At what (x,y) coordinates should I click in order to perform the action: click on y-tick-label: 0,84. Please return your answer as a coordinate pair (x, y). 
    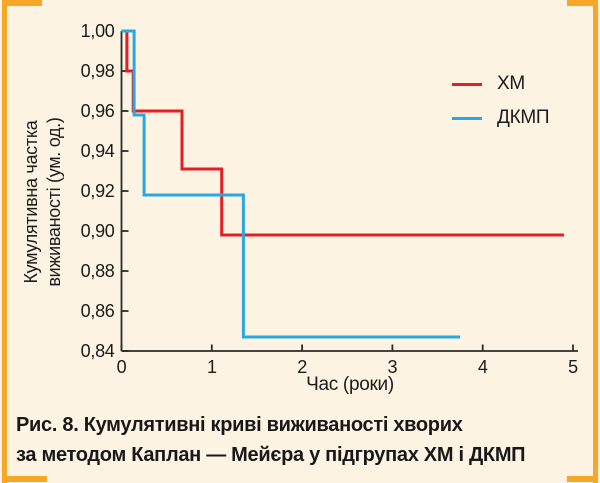
    Looking at the image, I should click on (97, 351).